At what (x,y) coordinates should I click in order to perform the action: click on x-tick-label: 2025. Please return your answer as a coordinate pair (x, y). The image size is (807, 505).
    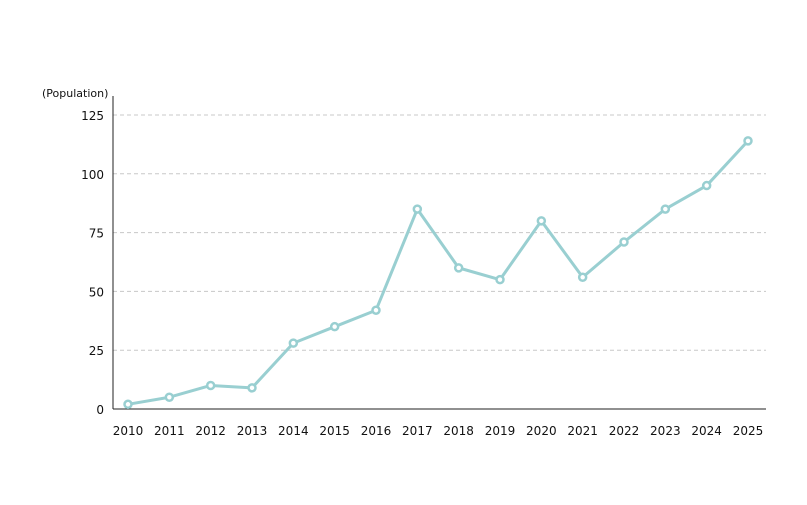
    Looking at the image, I should click on (748, 431).